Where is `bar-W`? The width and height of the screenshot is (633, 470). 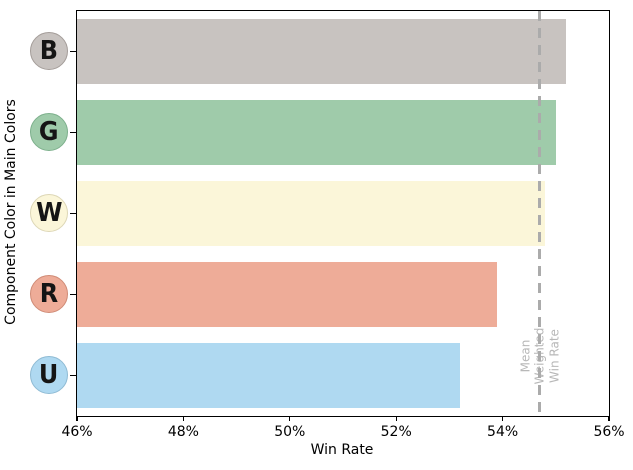
bar-W is located at coordinates (311, 213).